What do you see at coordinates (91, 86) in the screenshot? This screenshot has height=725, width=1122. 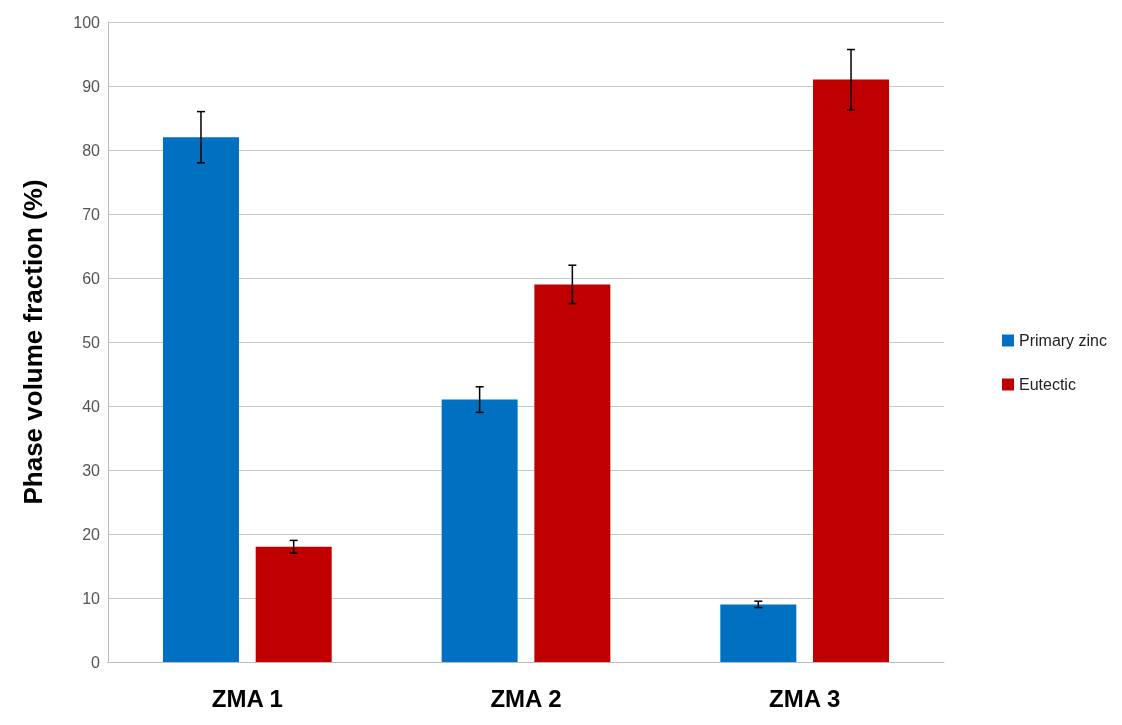 I see `y-tick-label: 90` at bounding box center [91, 86].